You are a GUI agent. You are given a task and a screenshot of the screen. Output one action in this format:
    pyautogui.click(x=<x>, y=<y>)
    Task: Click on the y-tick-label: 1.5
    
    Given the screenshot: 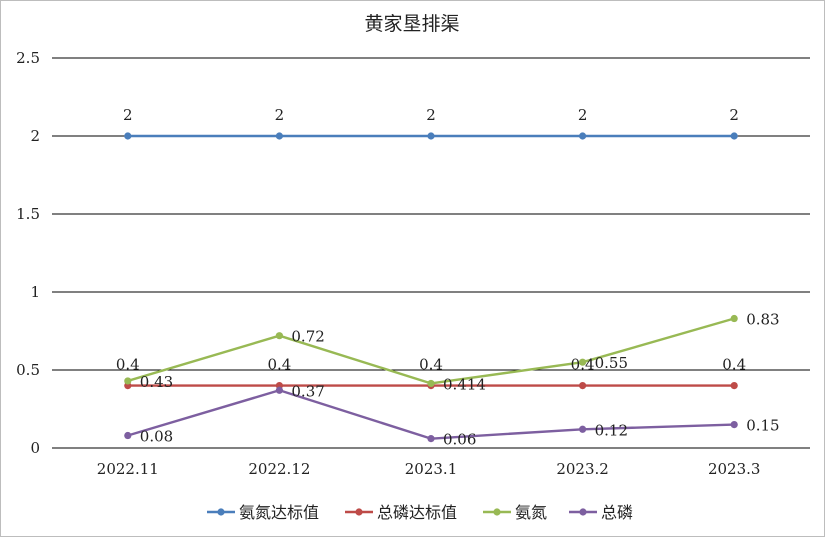 What is the action you would take?
    pyautogui.click(x=28, y=214)
    